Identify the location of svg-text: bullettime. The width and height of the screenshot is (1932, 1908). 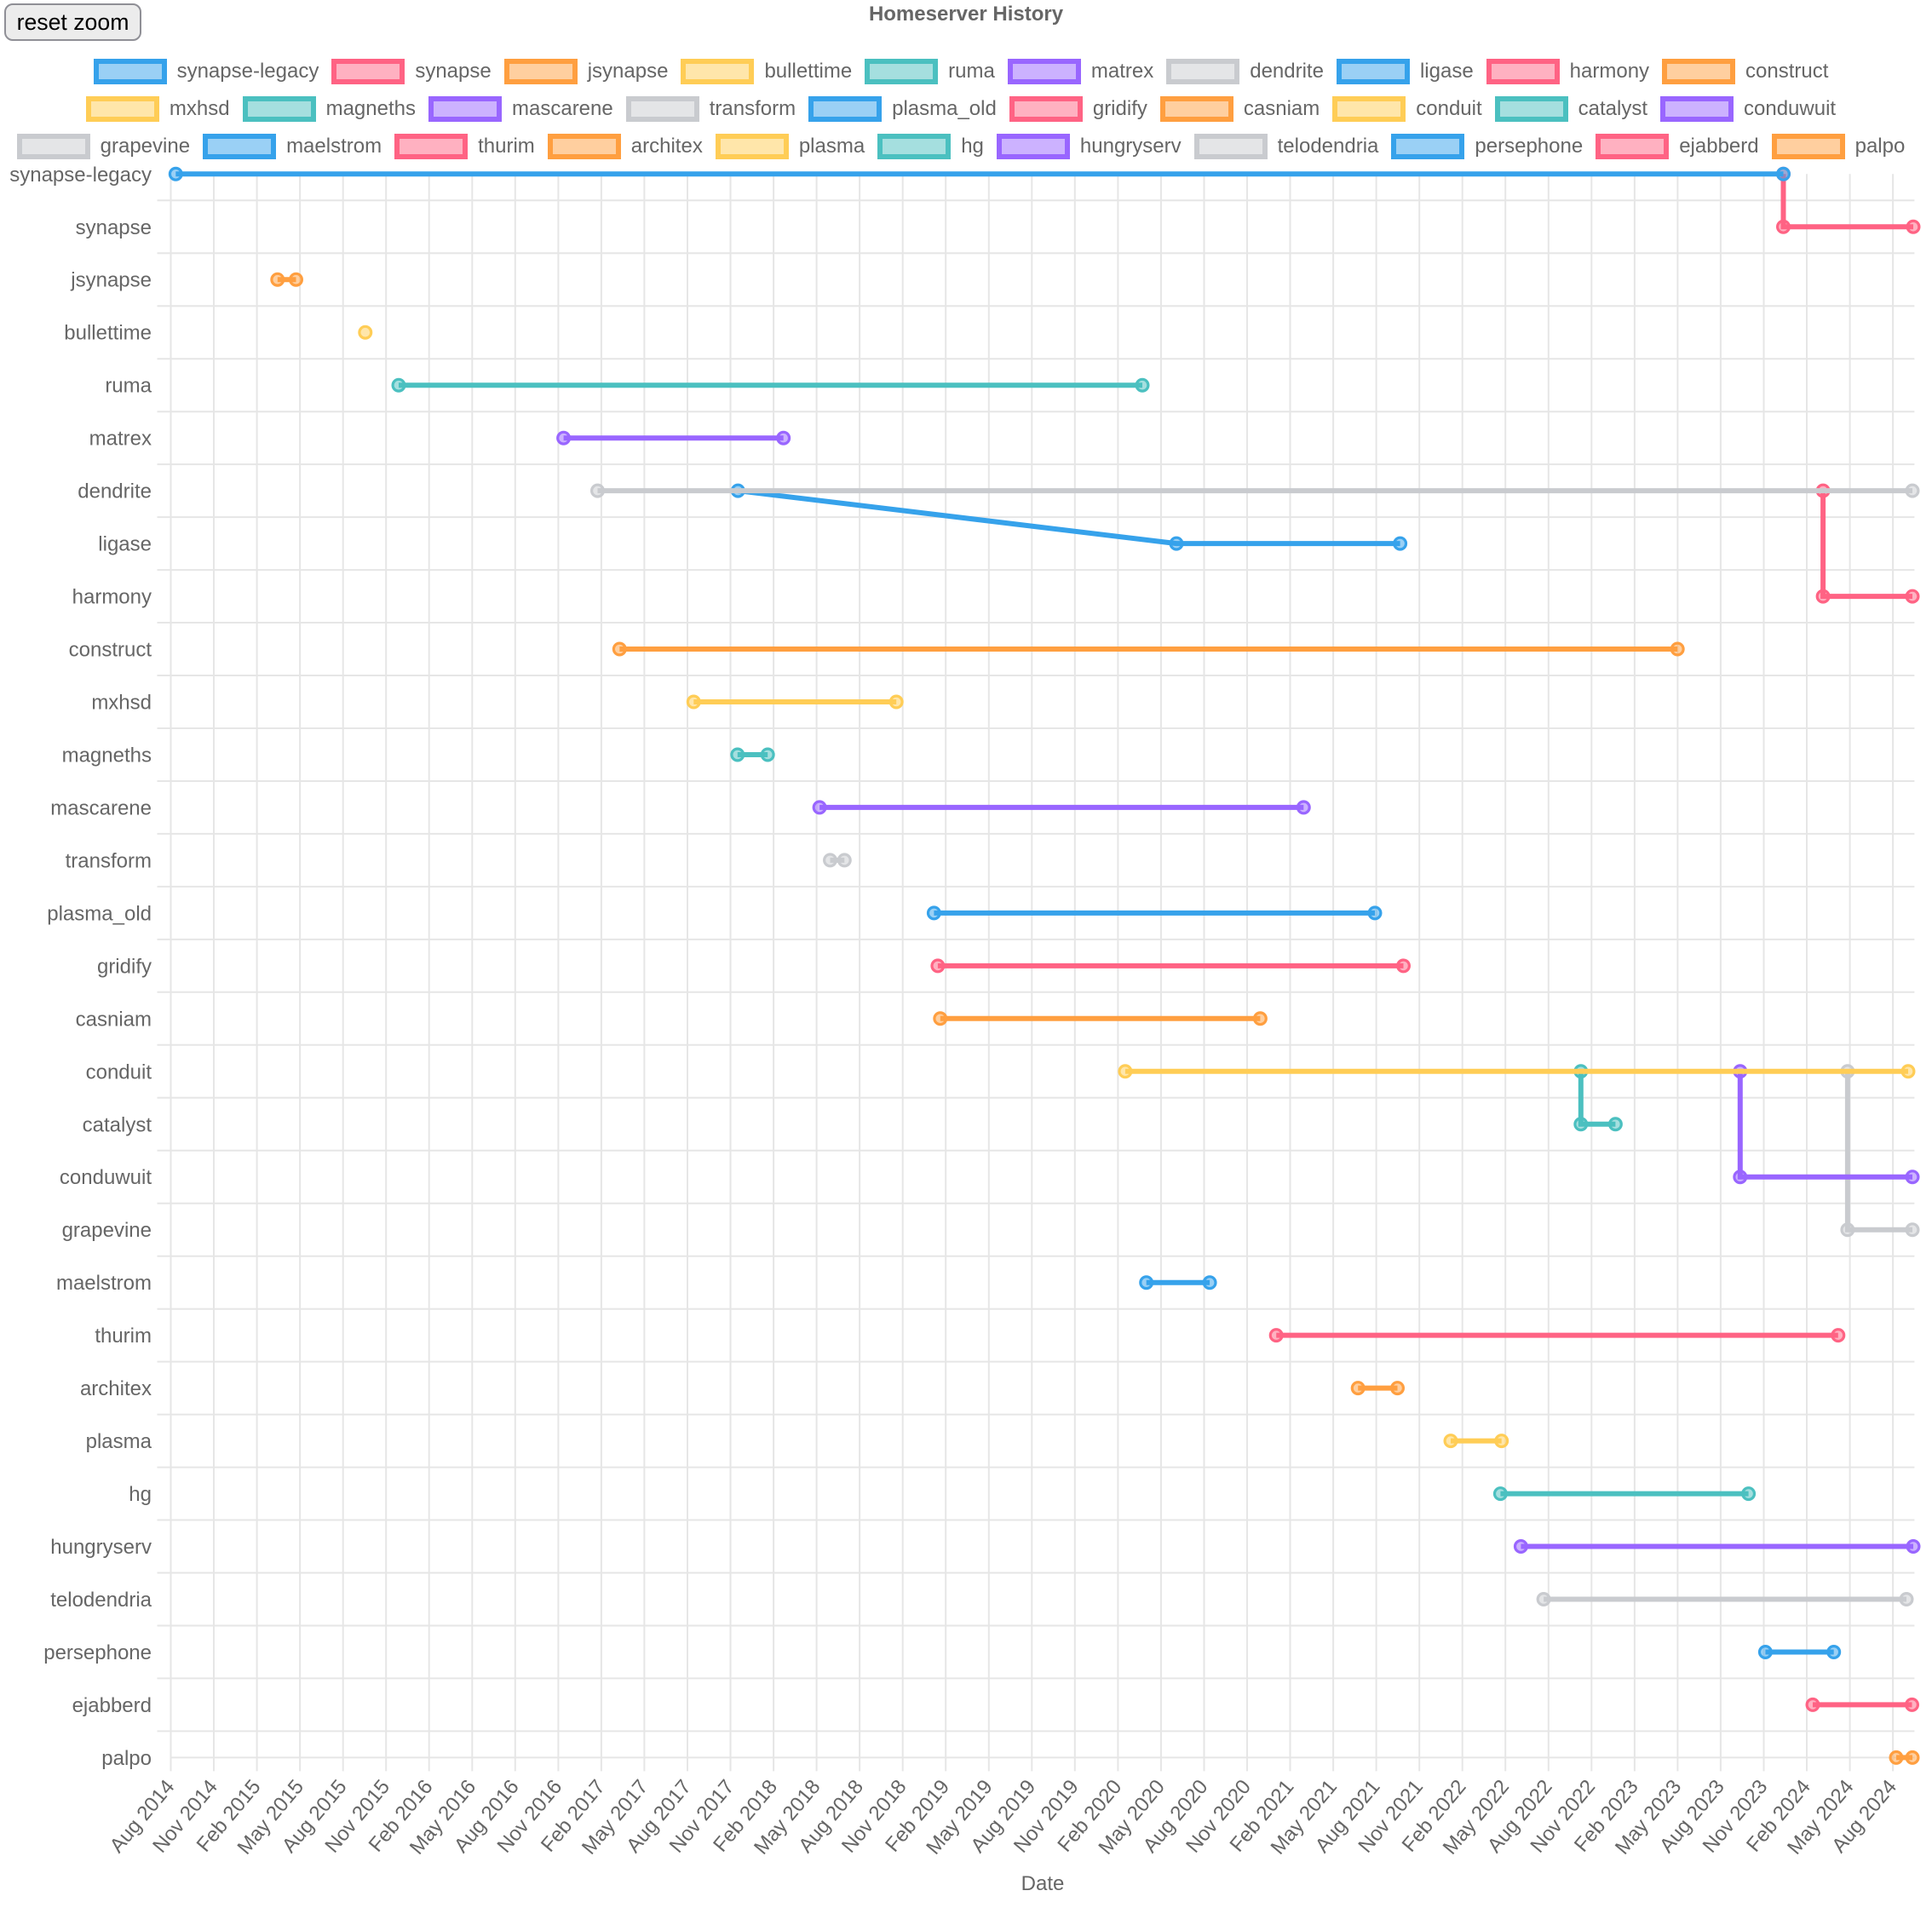
(108, 333).